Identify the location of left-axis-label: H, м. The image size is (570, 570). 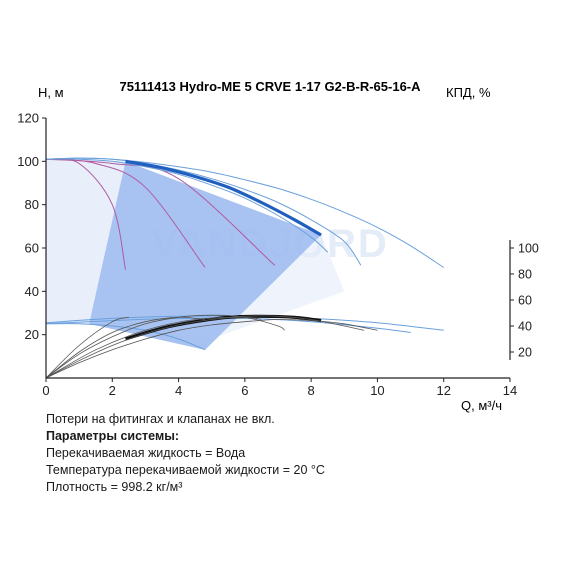
(51, 92).